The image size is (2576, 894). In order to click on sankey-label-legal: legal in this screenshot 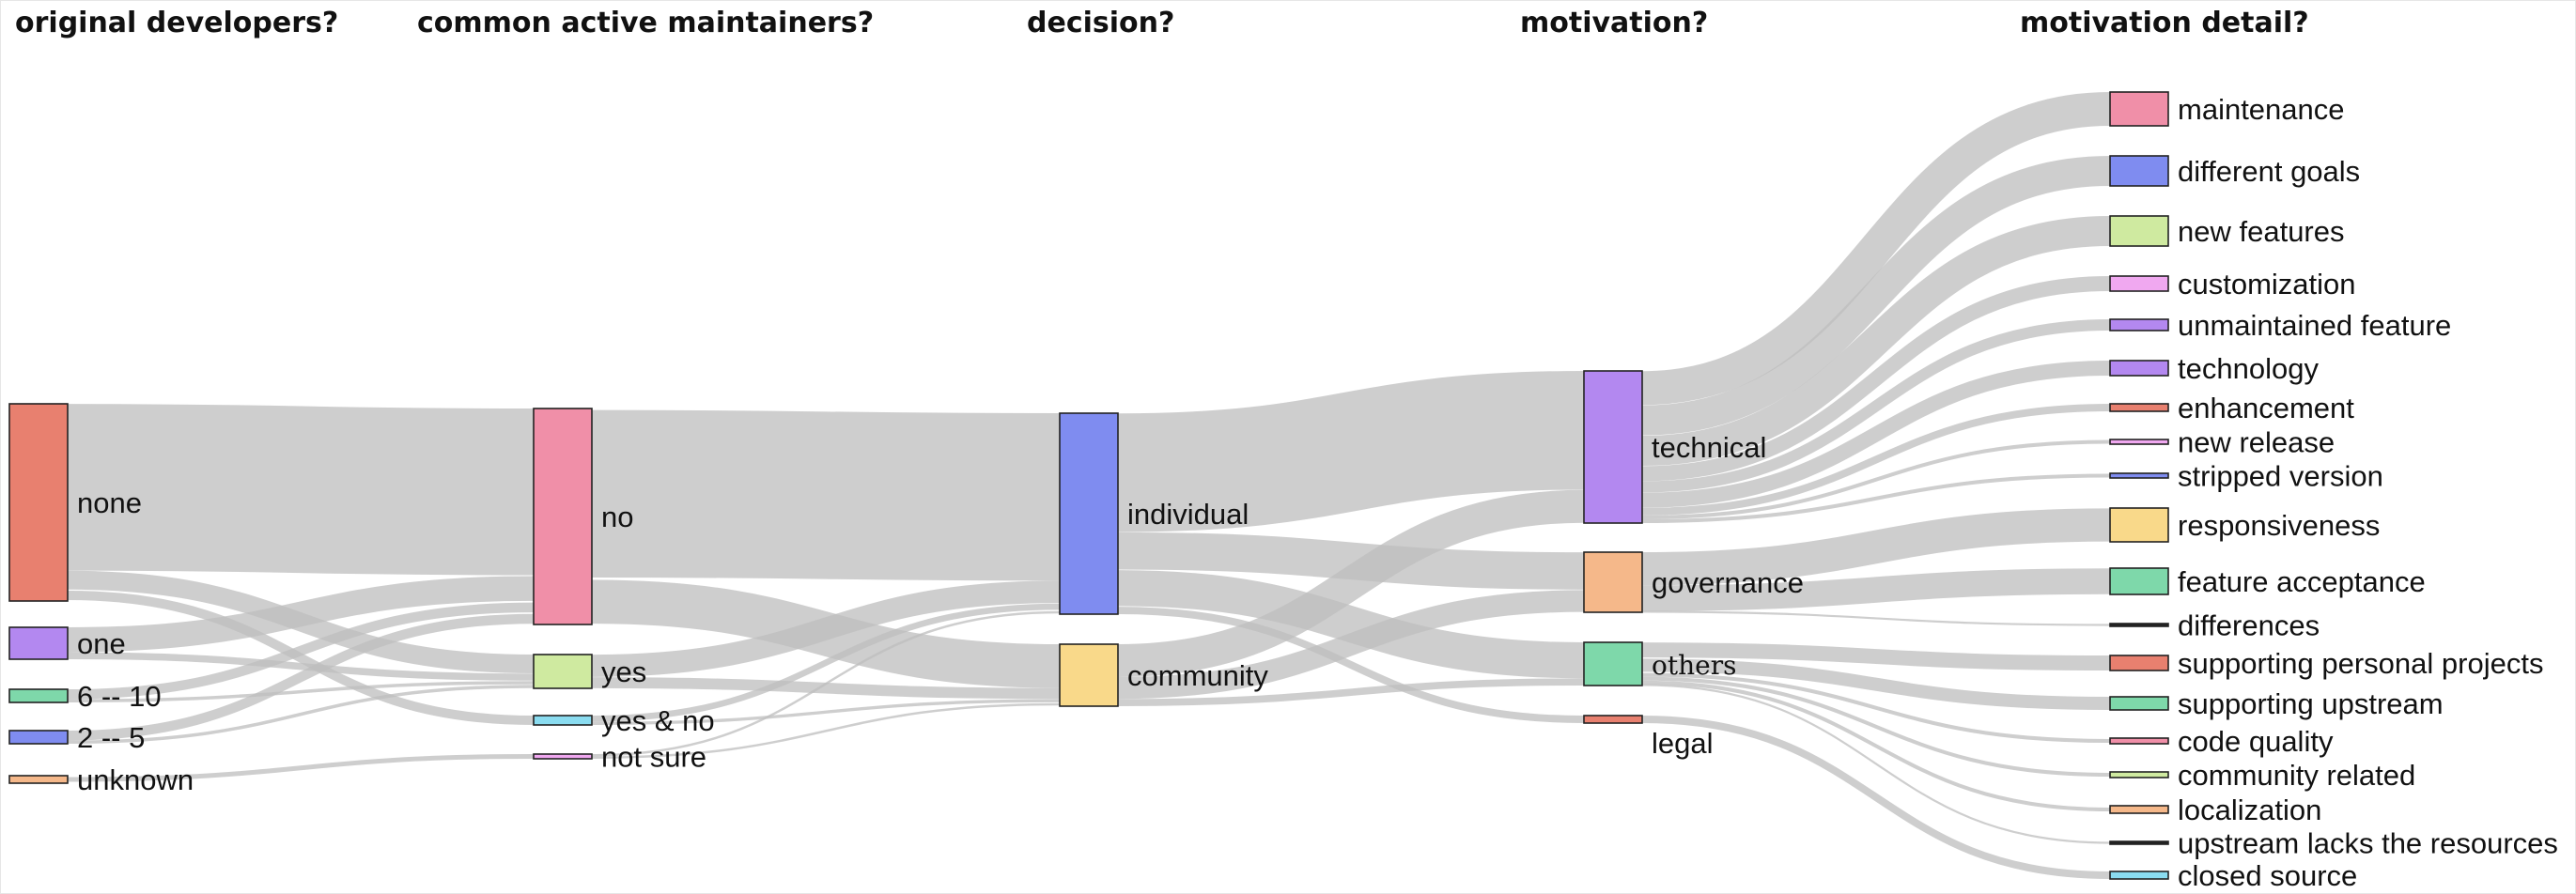, I will do `click(1683, 743)`.